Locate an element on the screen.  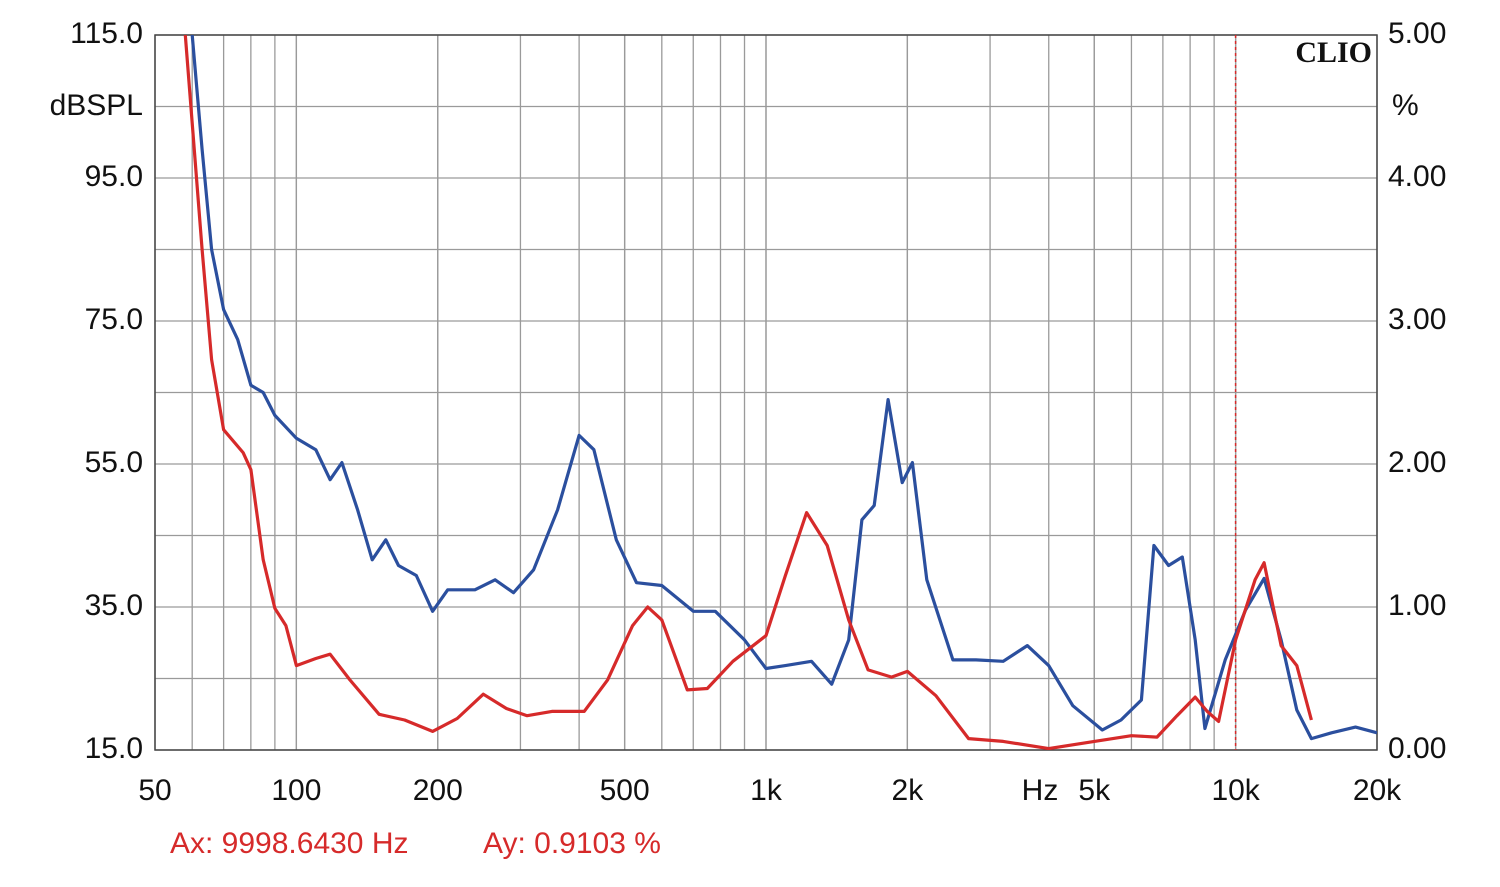
y-tick-label: 75.0 is located at coordinates (114, 319).